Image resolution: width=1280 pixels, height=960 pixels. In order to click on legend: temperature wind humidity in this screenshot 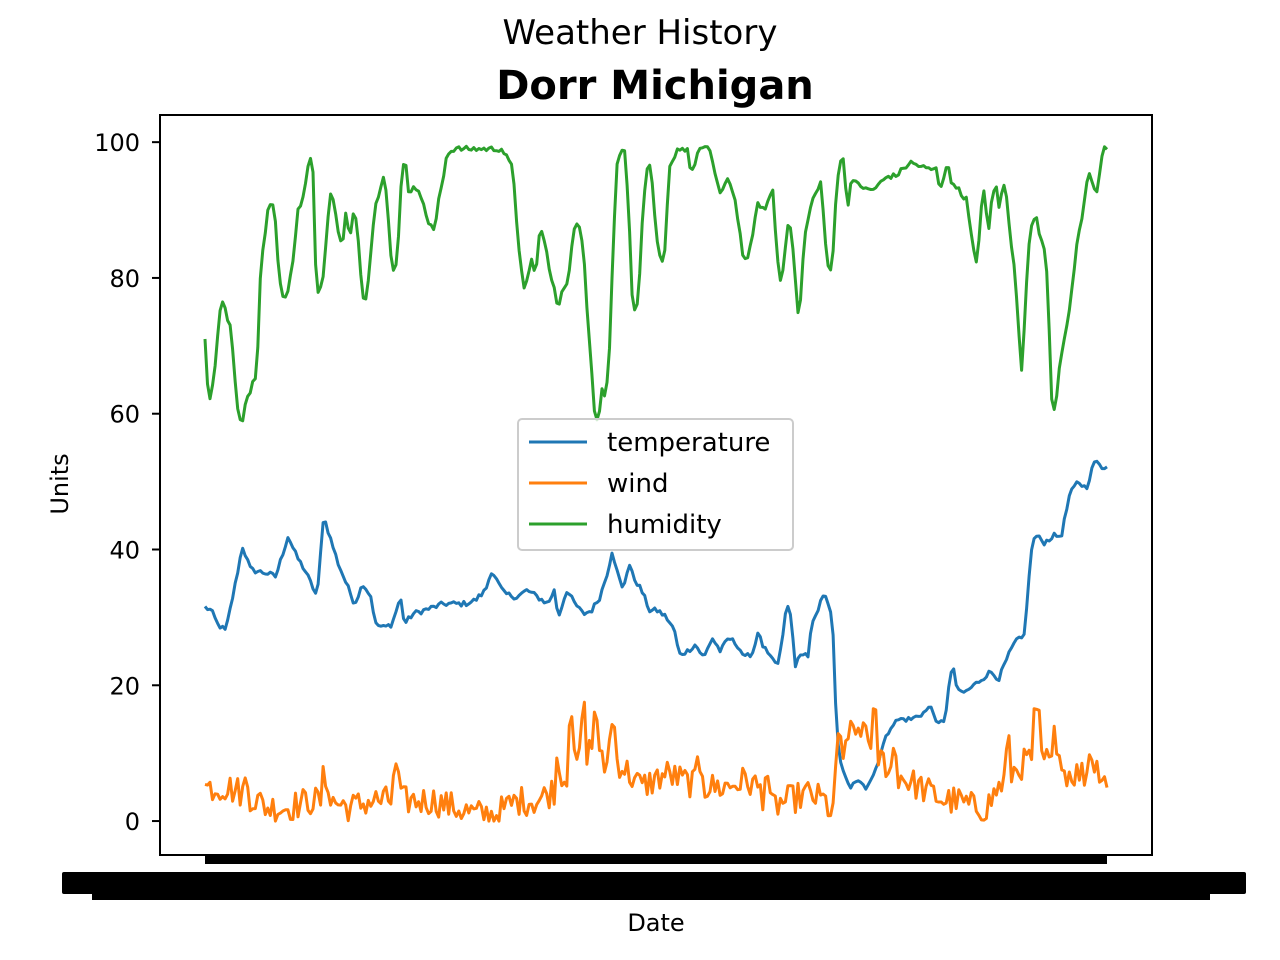, I will do `click(655, 484)`.